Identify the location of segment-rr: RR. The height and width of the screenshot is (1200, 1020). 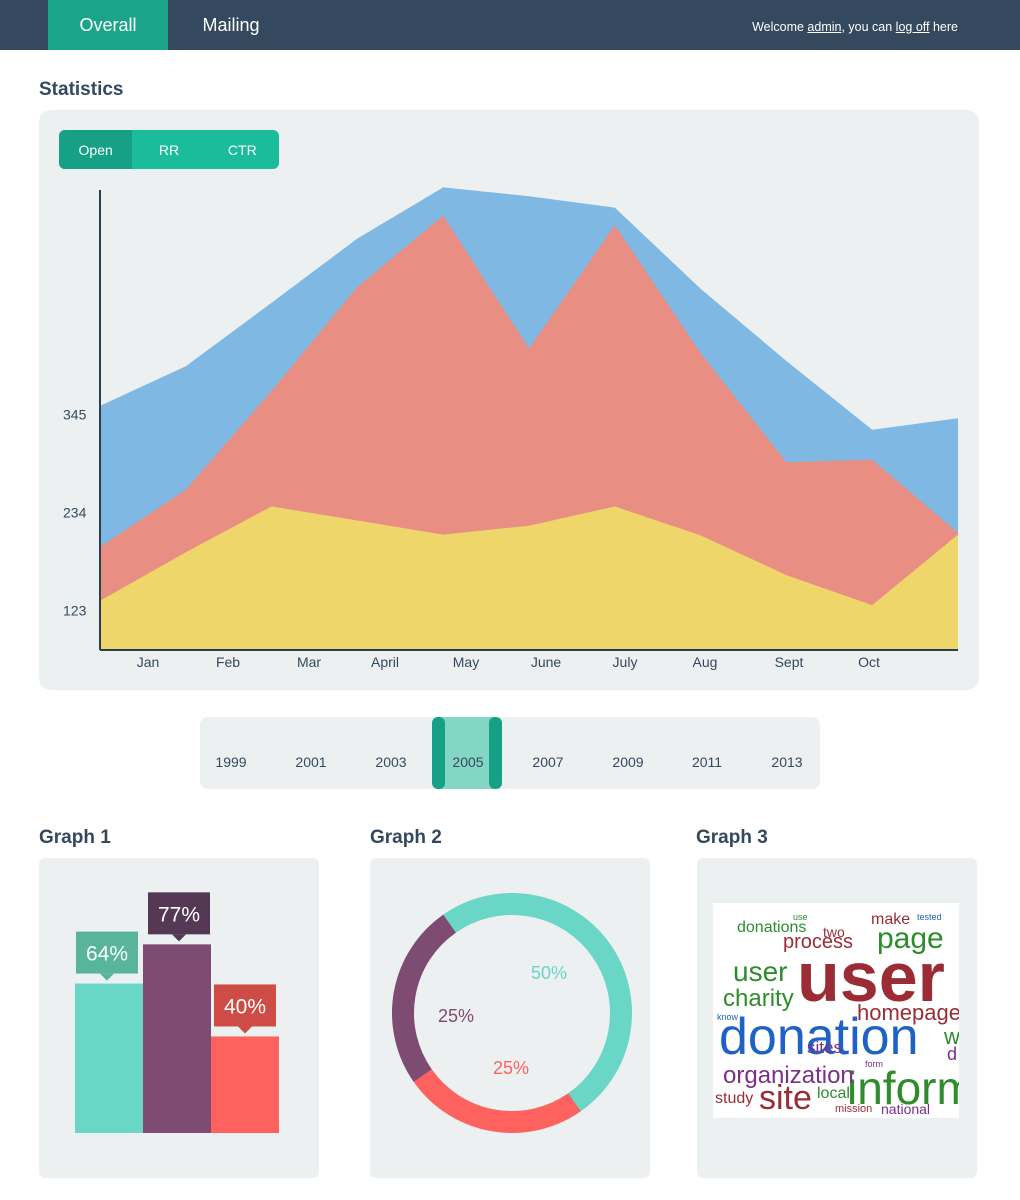
(169, 150).